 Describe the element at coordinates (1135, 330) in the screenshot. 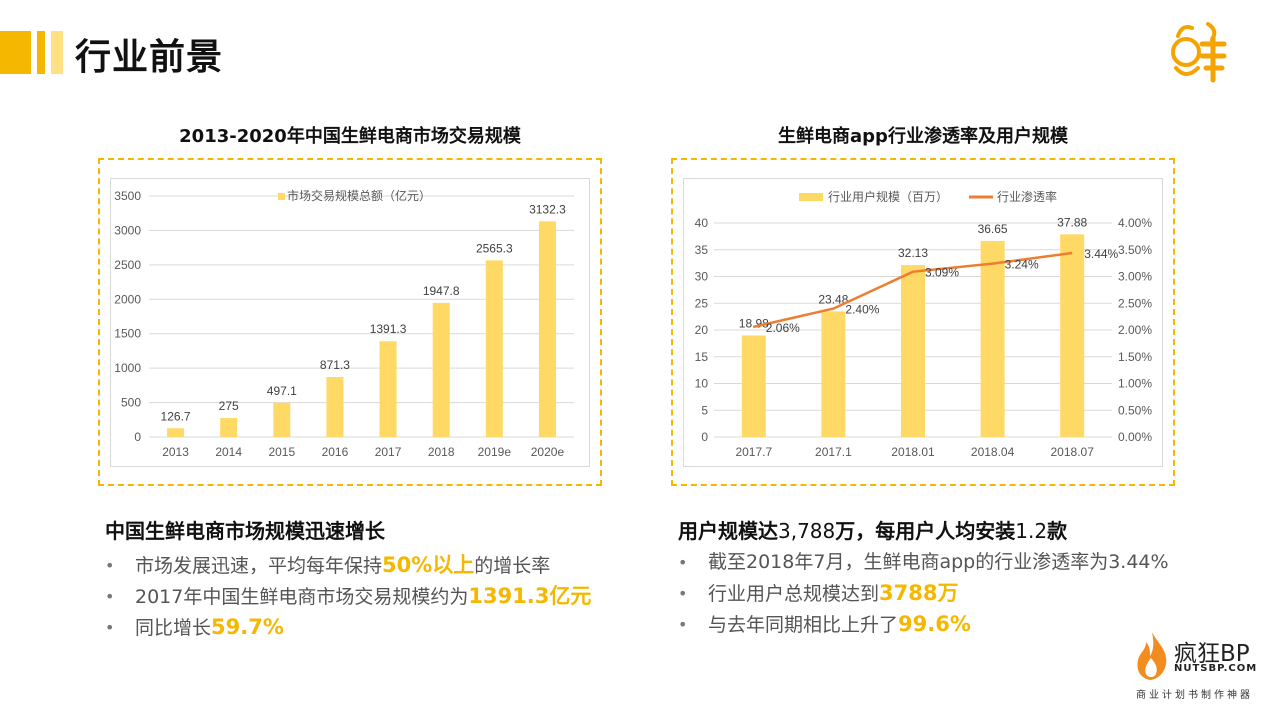

I see `y2-tick-label: 2.00%` at that location.